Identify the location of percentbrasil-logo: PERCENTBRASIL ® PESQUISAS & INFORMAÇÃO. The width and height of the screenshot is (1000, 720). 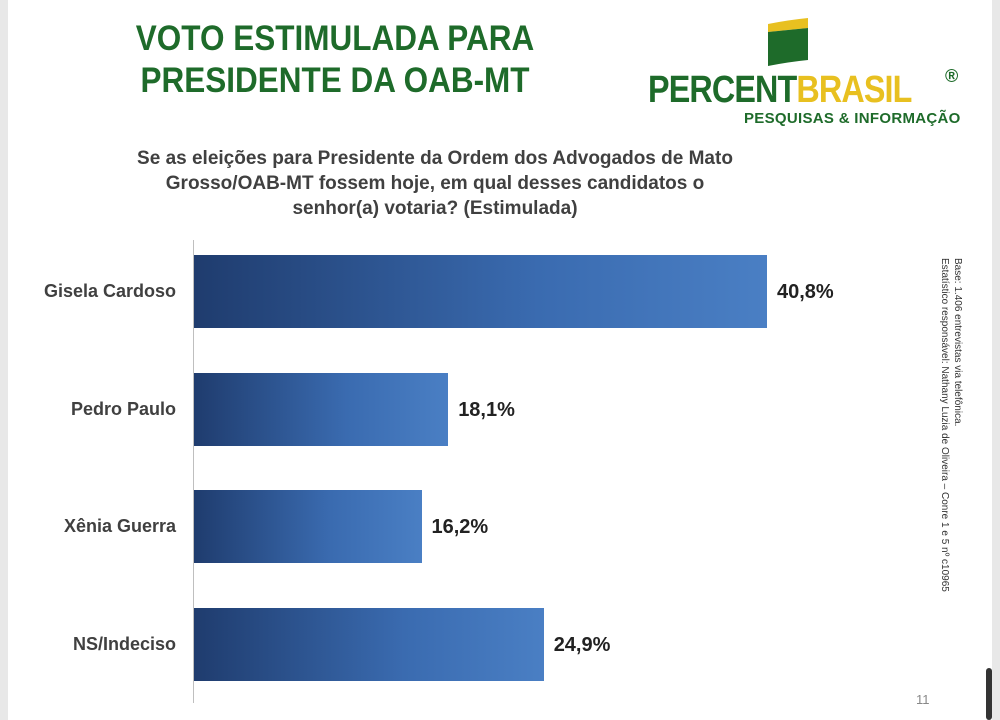
(805, 74).